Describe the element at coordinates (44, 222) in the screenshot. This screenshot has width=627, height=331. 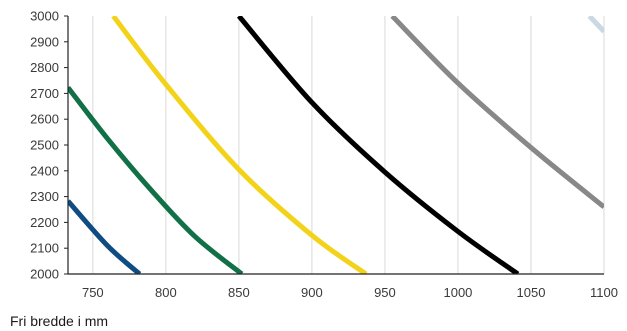
I see `y-tick-label: 2200` at that location.